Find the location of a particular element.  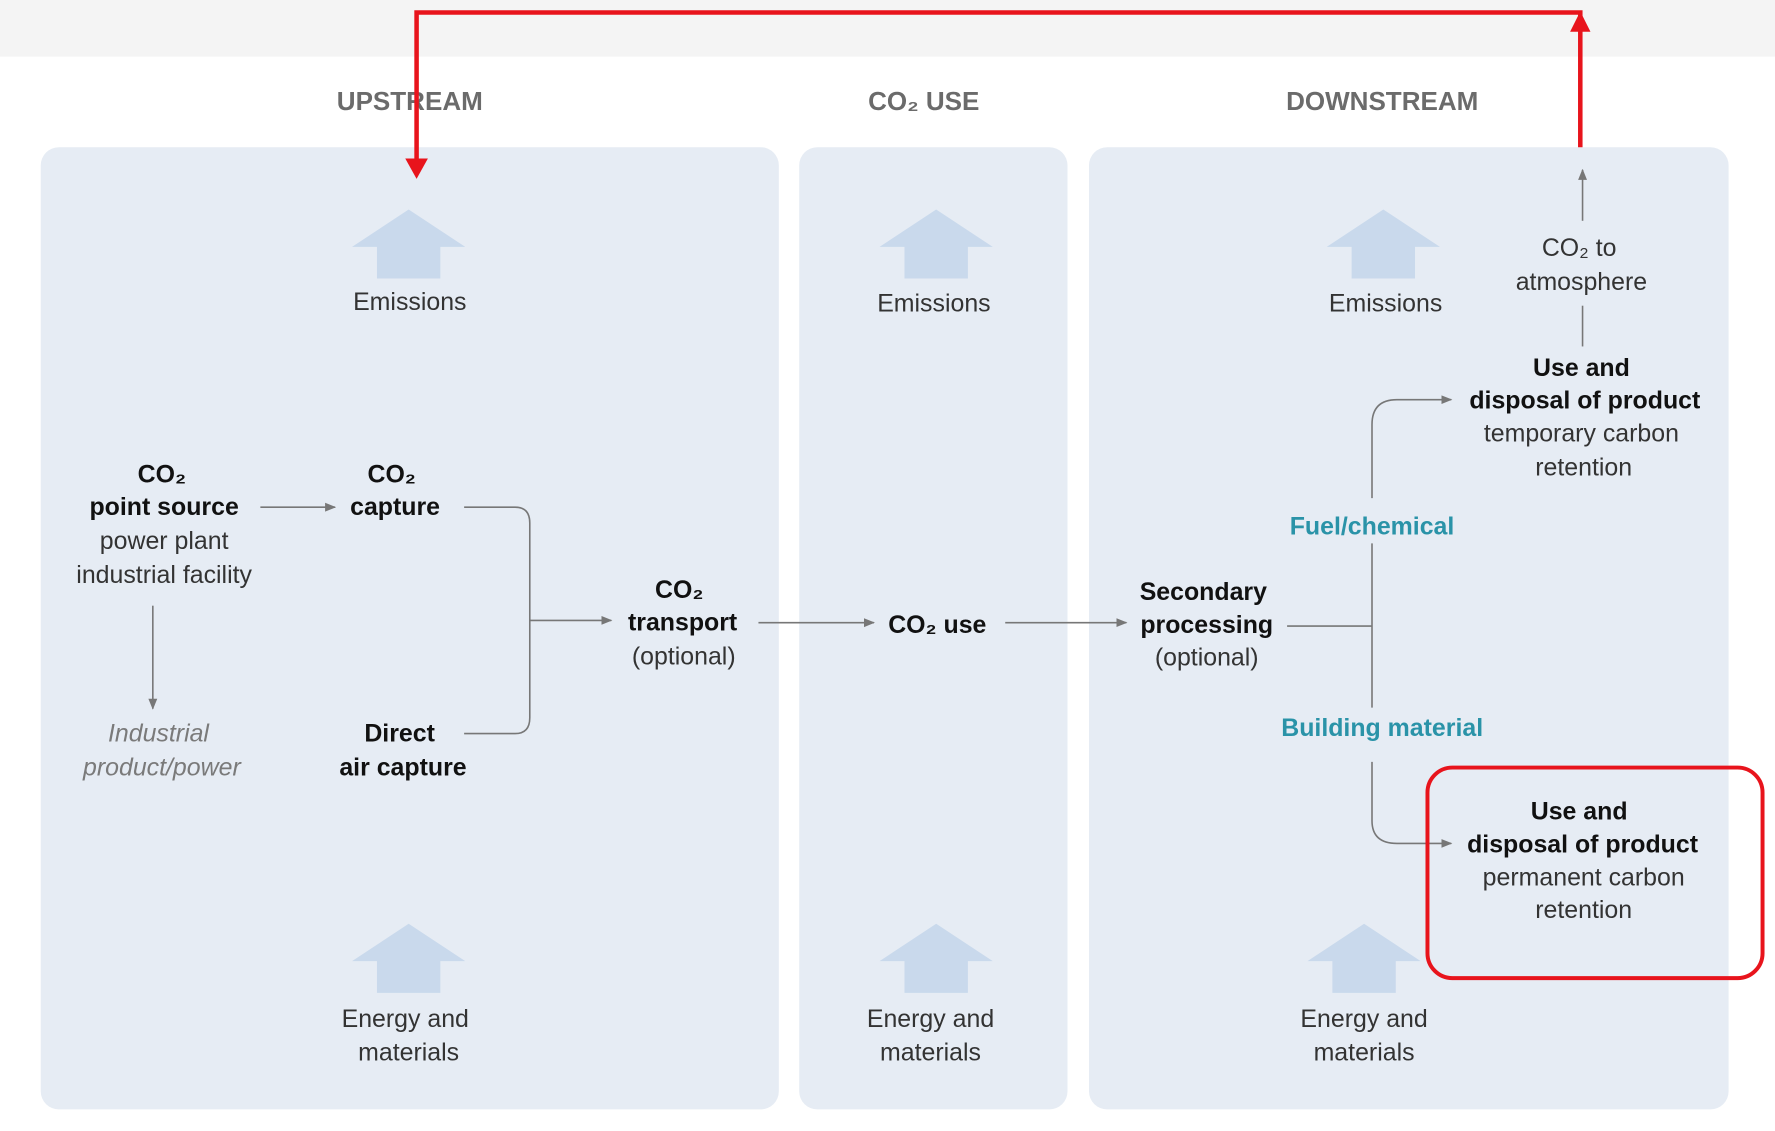

node-note: industrial facility is located at coordinates (164, 575).